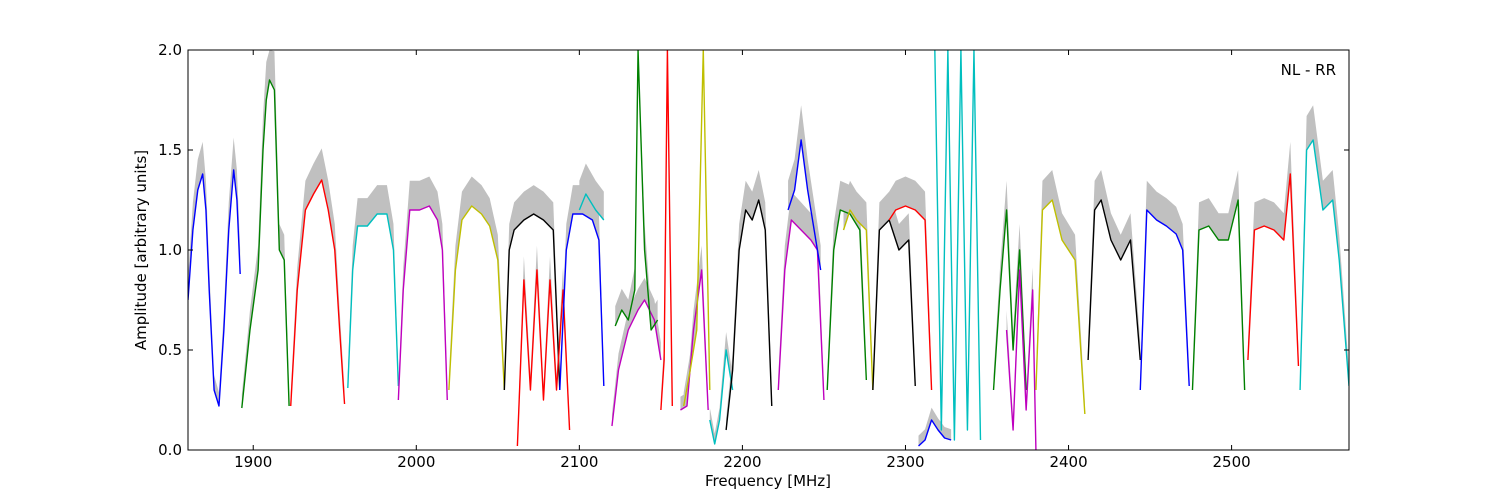 This screenshot has width=1500, height=500. I want to click on x-tick-label: 2000, so click(416, 462).